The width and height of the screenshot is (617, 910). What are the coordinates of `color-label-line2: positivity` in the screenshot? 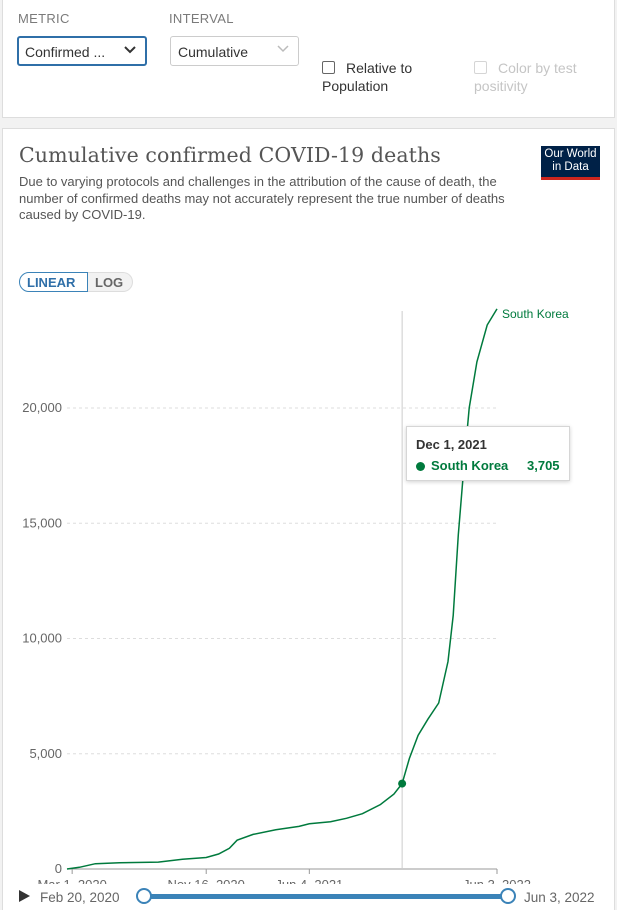 It's located at (501, 86).